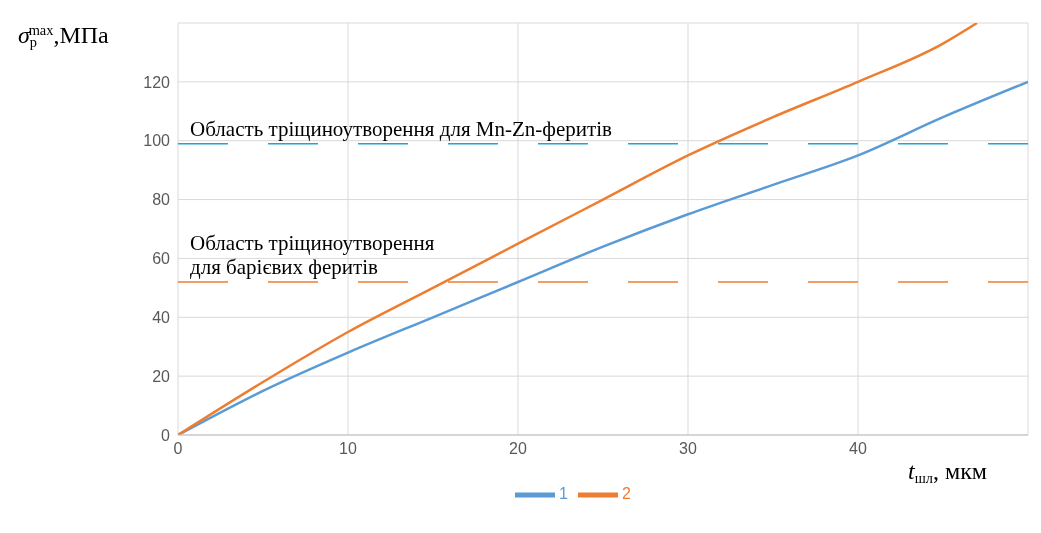 This screenshot has height=533, width=1041. Describe the element at coordinates (858, 449) in the screenshot. I see `x-tick-label: 40` at that location.